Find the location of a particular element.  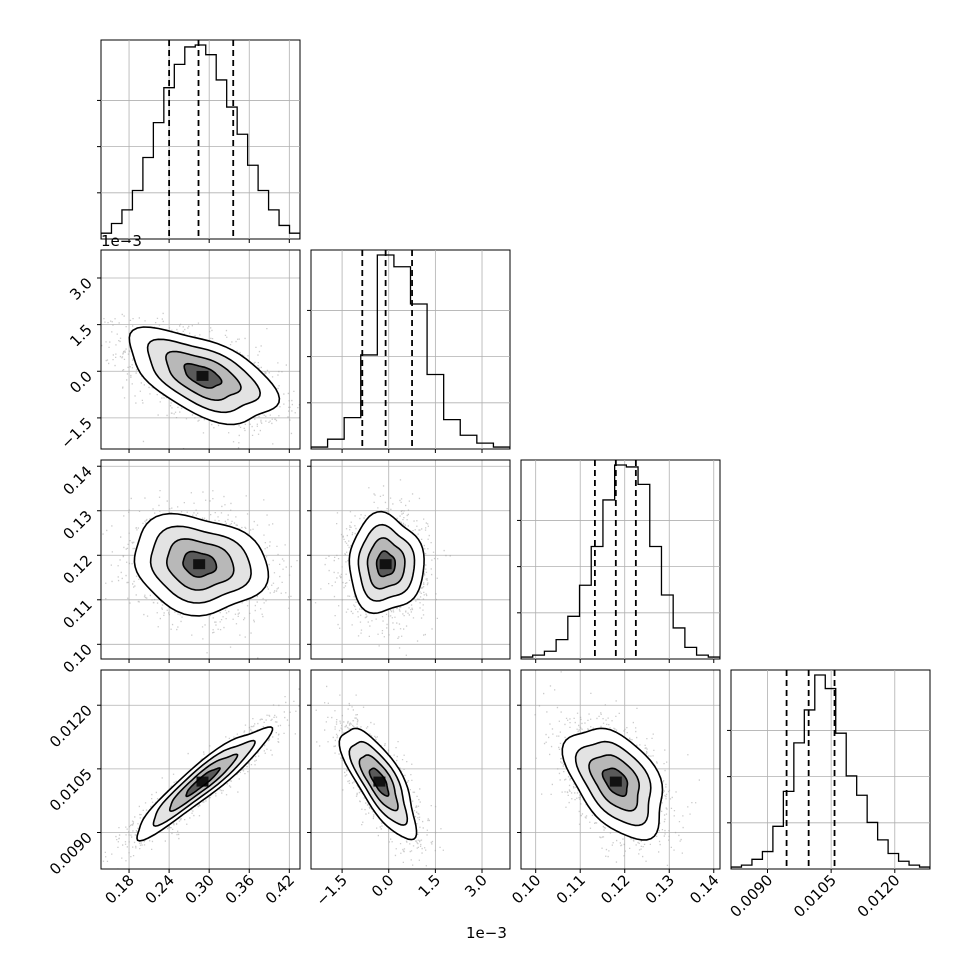

y-tick-label: 0.13 is located at coordinates (77, 525).